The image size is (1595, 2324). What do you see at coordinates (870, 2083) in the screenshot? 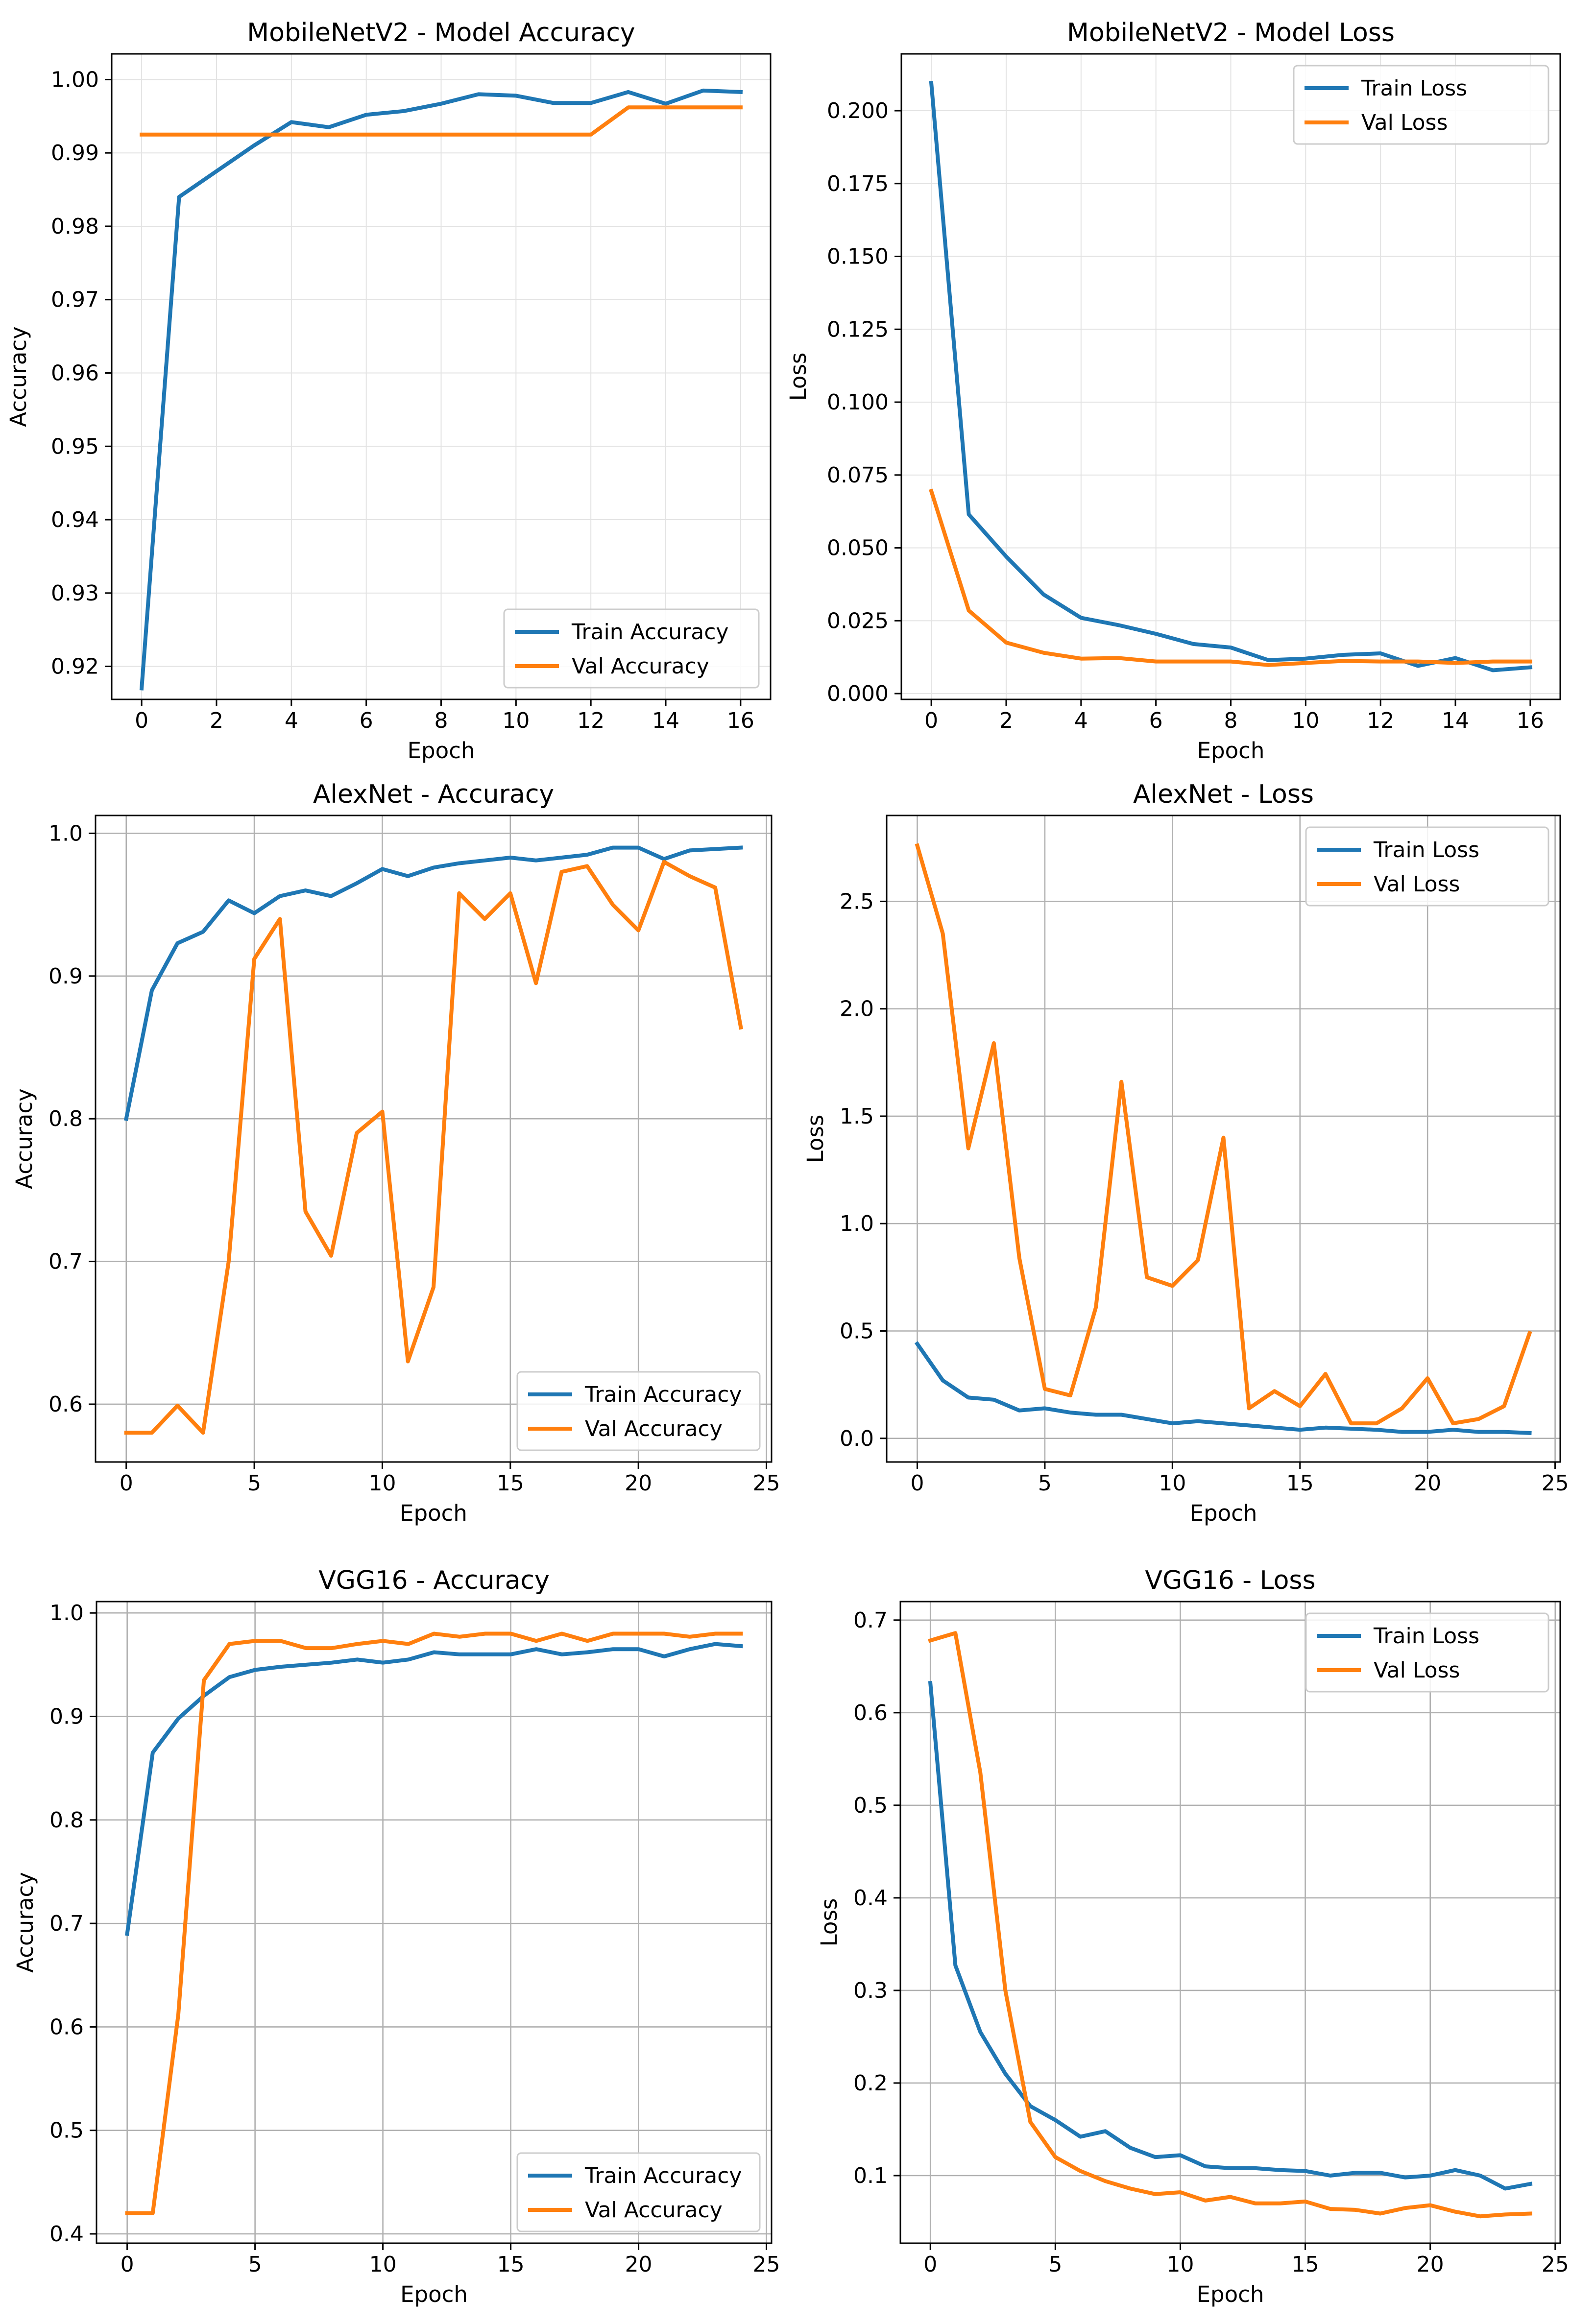
I see `y-tick-label: 0.2` at bounding box center [870, 2083].